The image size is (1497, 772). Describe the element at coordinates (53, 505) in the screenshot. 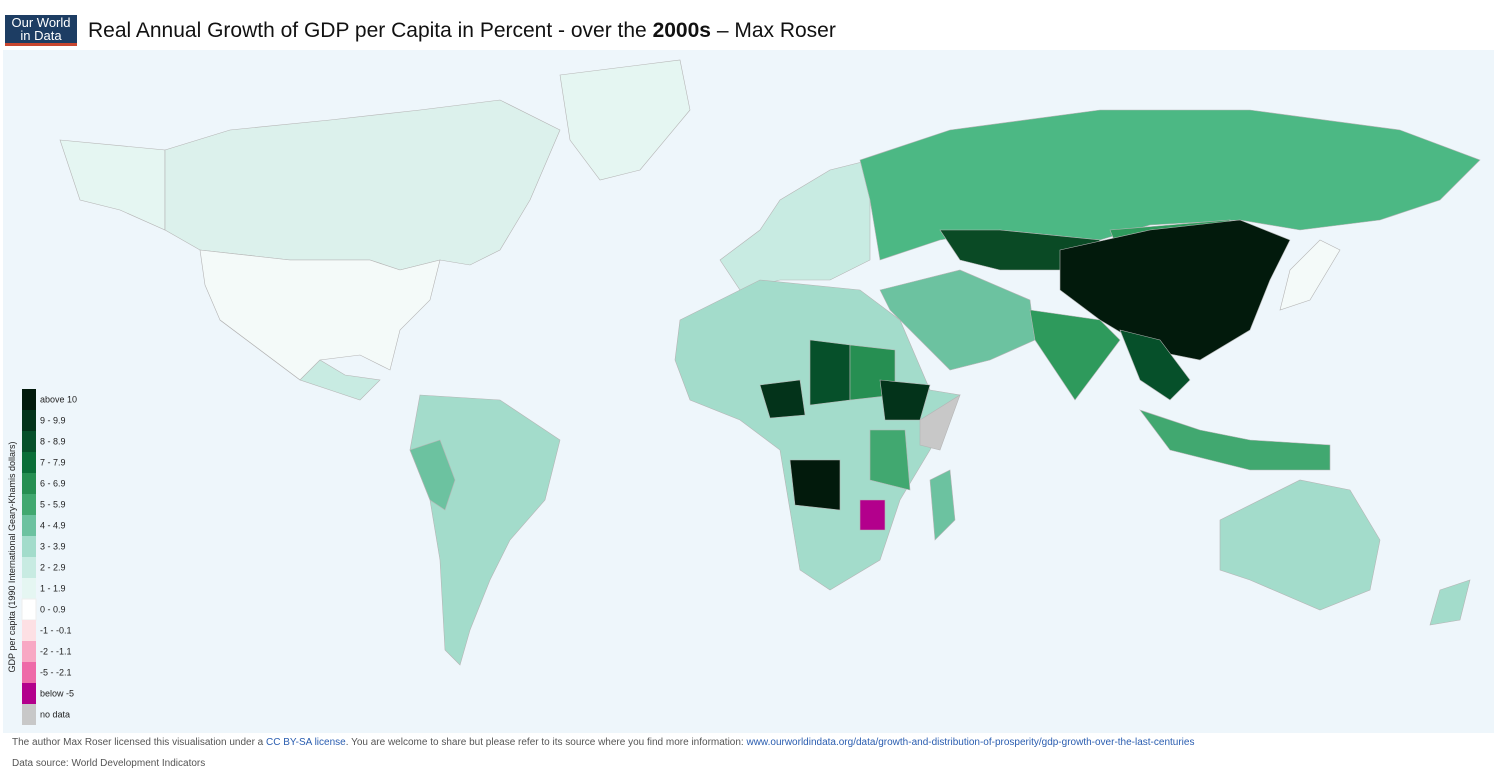

I see `legend-label: 5 - 5.9` at that location.